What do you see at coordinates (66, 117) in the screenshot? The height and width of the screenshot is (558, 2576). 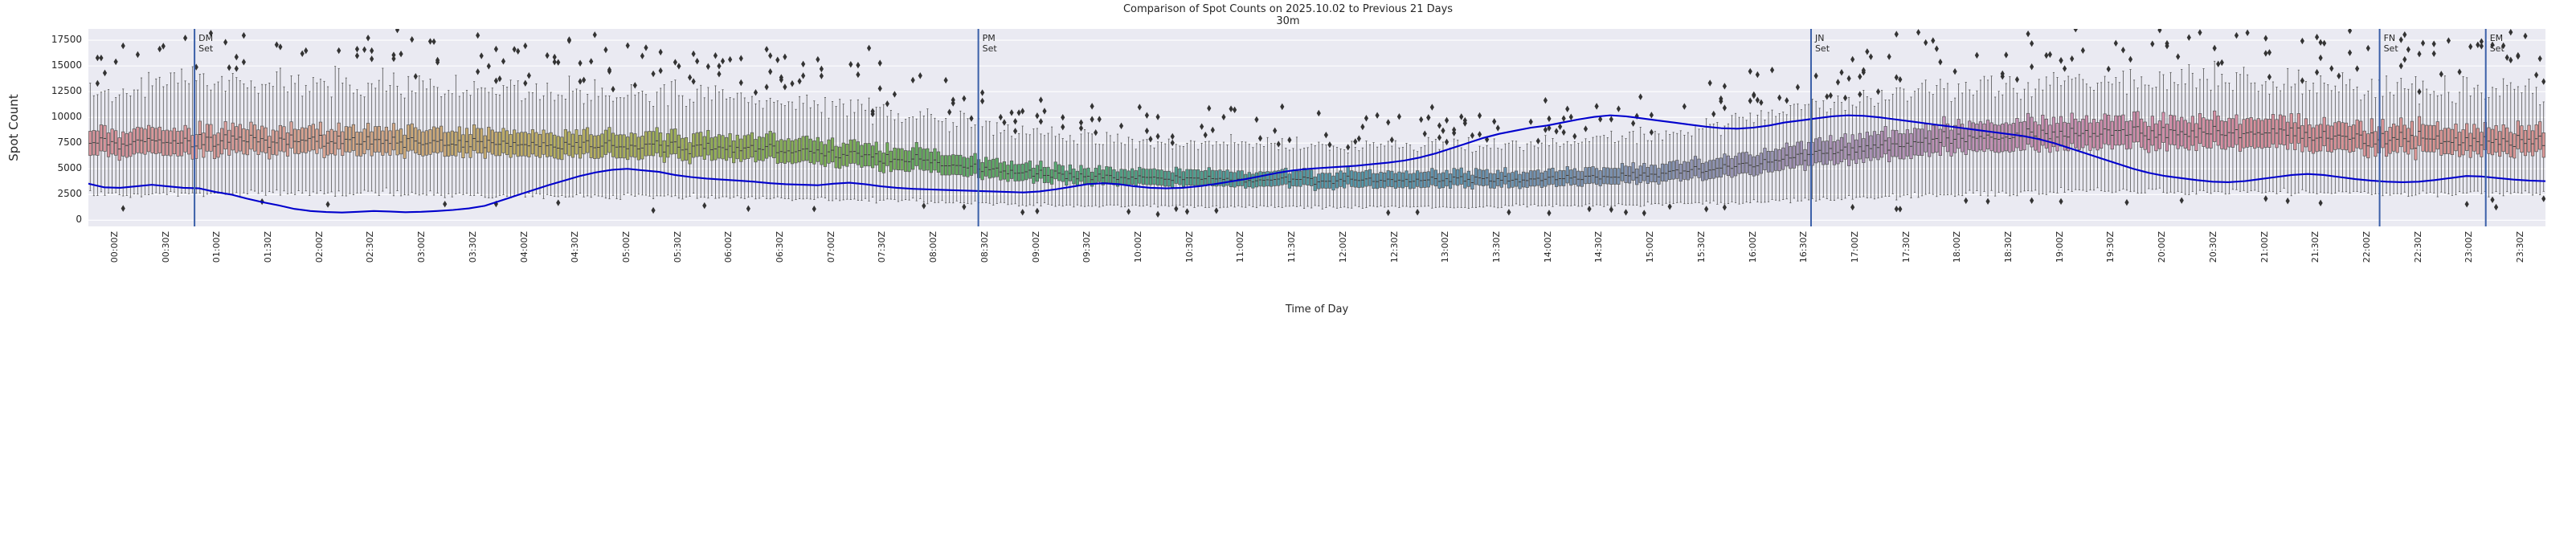 I see `y-tick-label: 10000` at bounding box center [66, 117].